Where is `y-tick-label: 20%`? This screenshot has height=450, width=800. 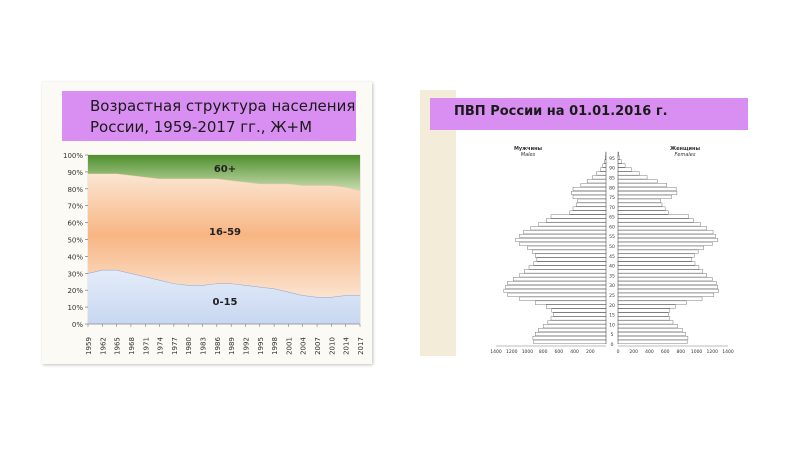 y-tick-label: 20% is located at coordinates (75, 291).